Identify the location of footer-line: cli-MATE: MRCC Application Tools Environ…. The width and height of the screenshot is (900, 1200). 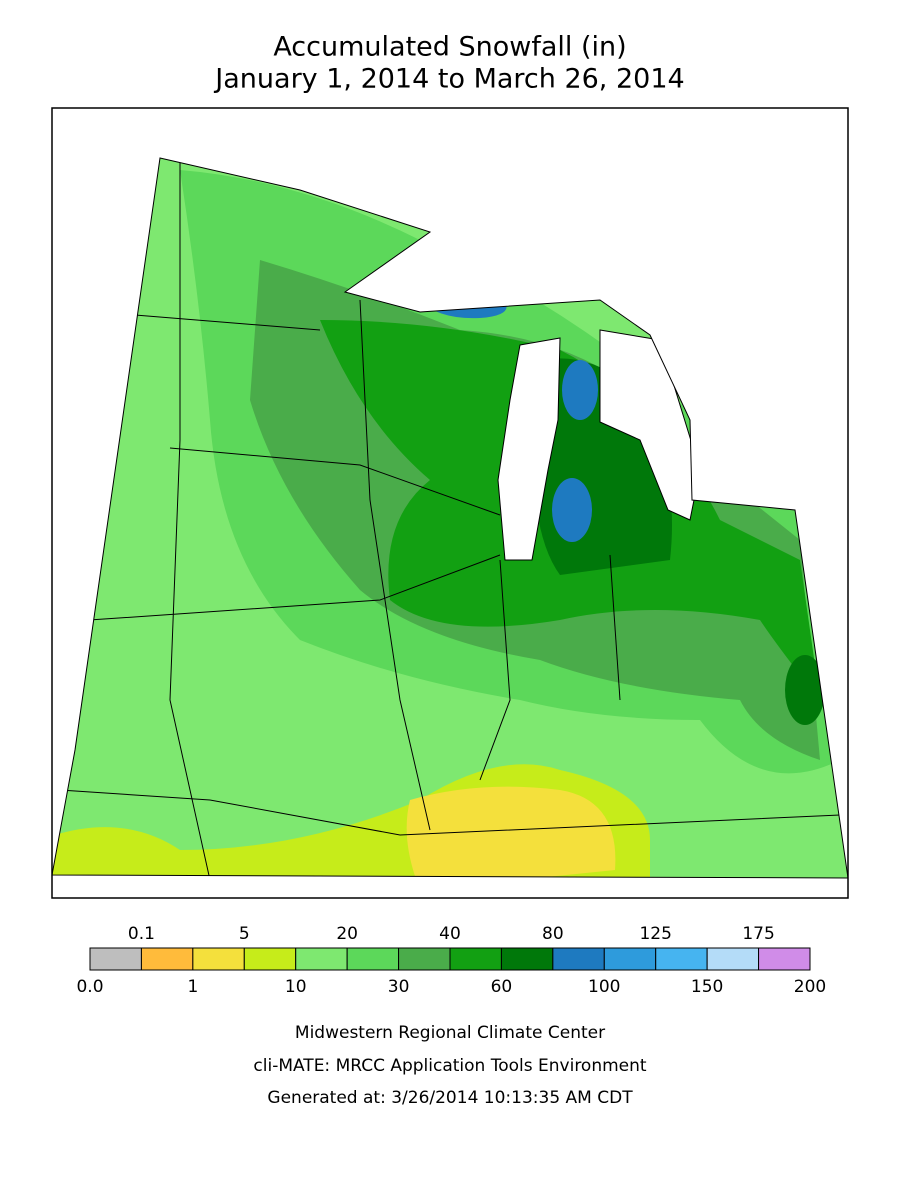
(449, 1066).